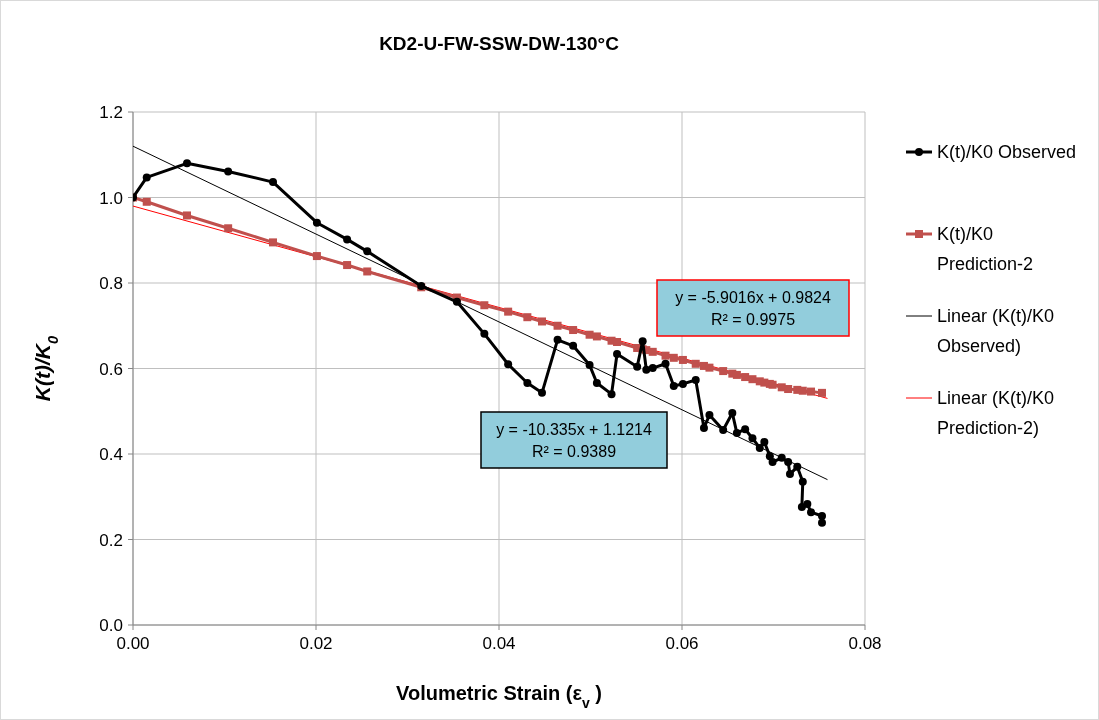 This screenshot has width=1099, height=720. I want to click on y-tick-label: 1.0, so click(111, 198).